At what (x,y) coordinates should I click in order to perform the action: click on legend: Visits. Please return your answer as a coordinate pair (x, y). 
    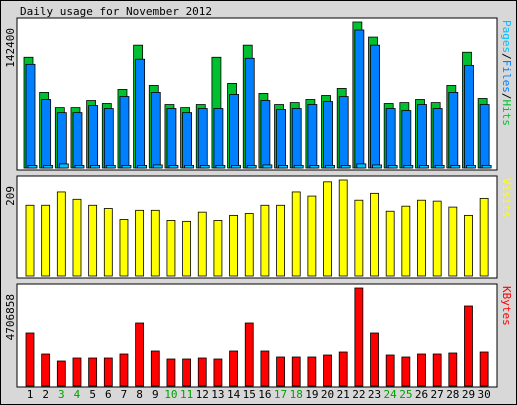
    Looking at the image, I should click on (506, 198).